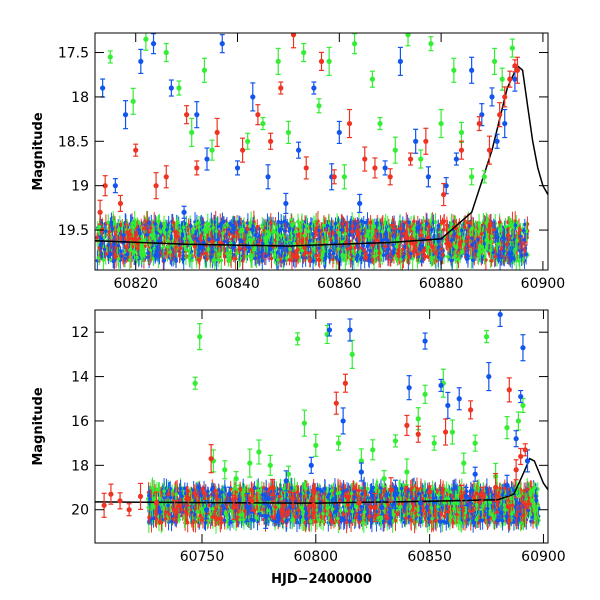 The width and height of the screenshot is (600, 600). What do you see at coordinates (316, 557) in the screenshot?
I see `x-tick-label: 60800` at bounding box center [316, 557].